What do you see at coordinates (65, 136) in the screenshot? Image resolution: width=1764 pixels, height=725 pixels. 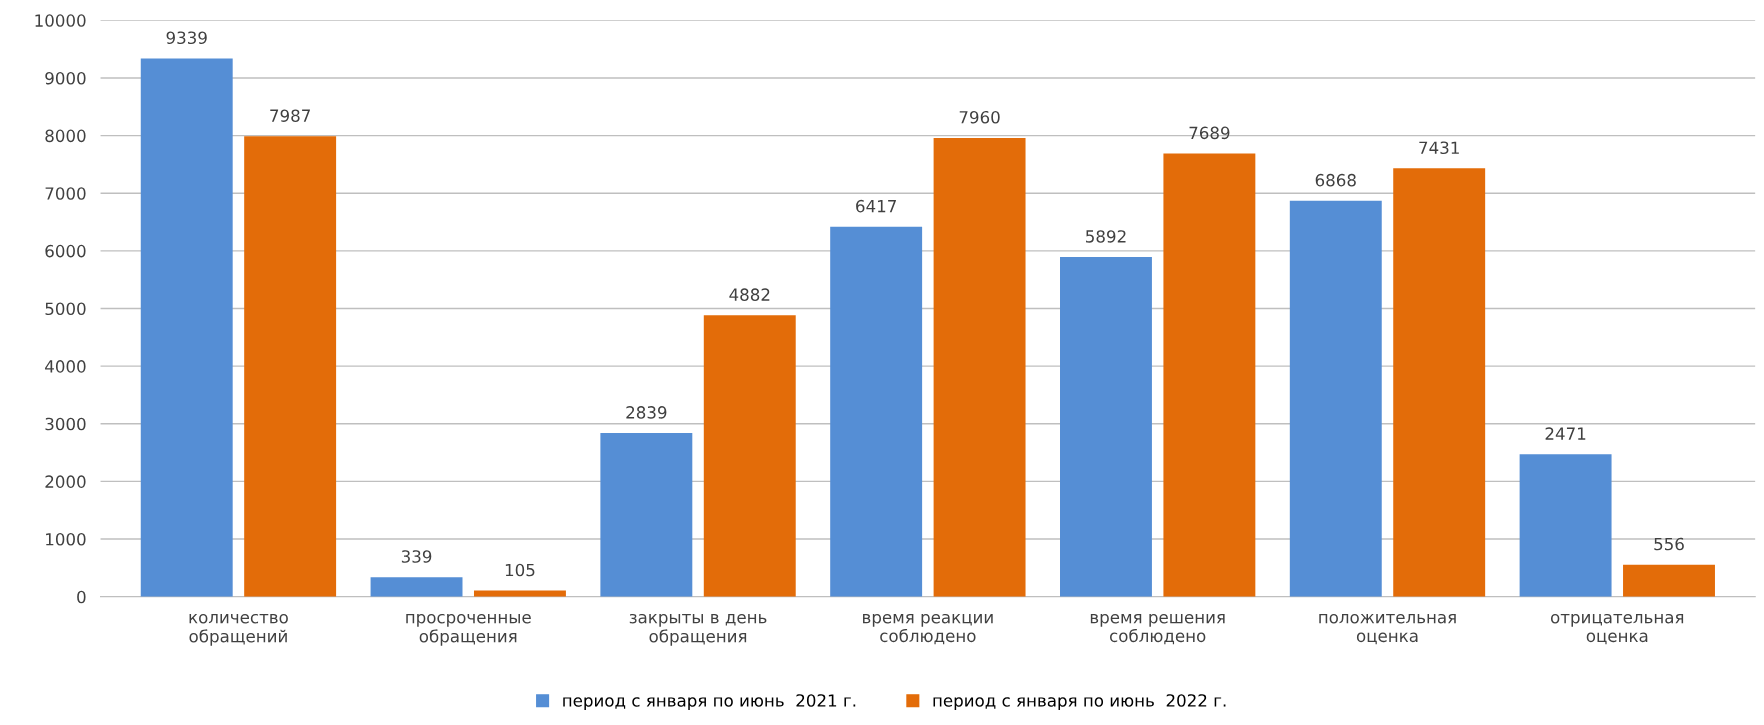 I see `y-tick-label: 8000` at bounding box center [65, 136].